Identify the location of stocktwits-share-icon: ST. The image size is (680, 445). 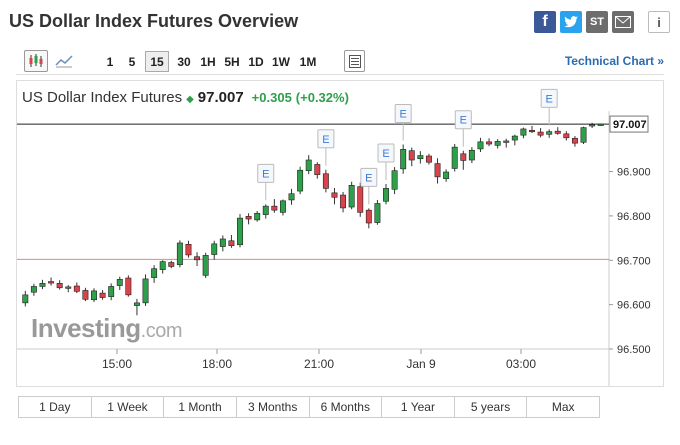
(597, 22).